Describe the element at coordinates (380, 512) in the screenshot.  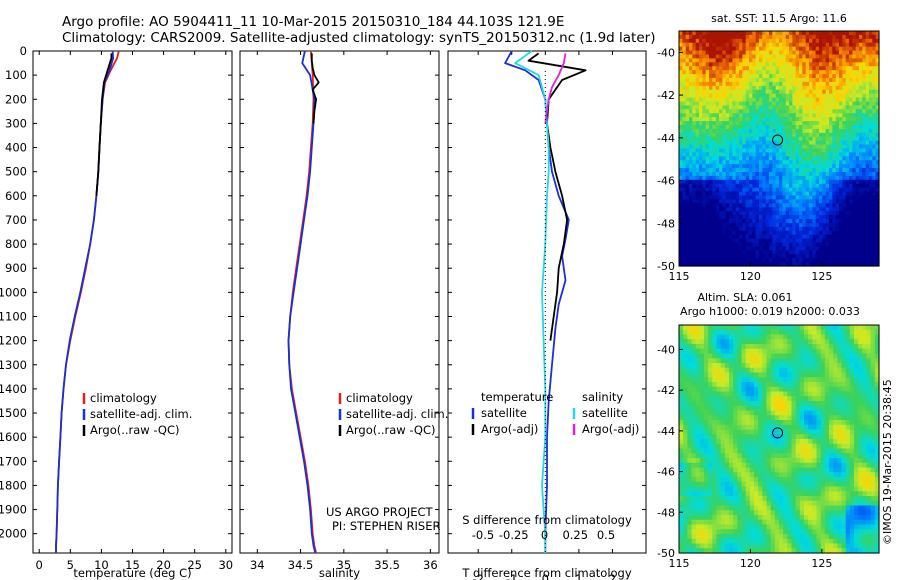
I see `project-label: US ARGO PROJECT` at that location.